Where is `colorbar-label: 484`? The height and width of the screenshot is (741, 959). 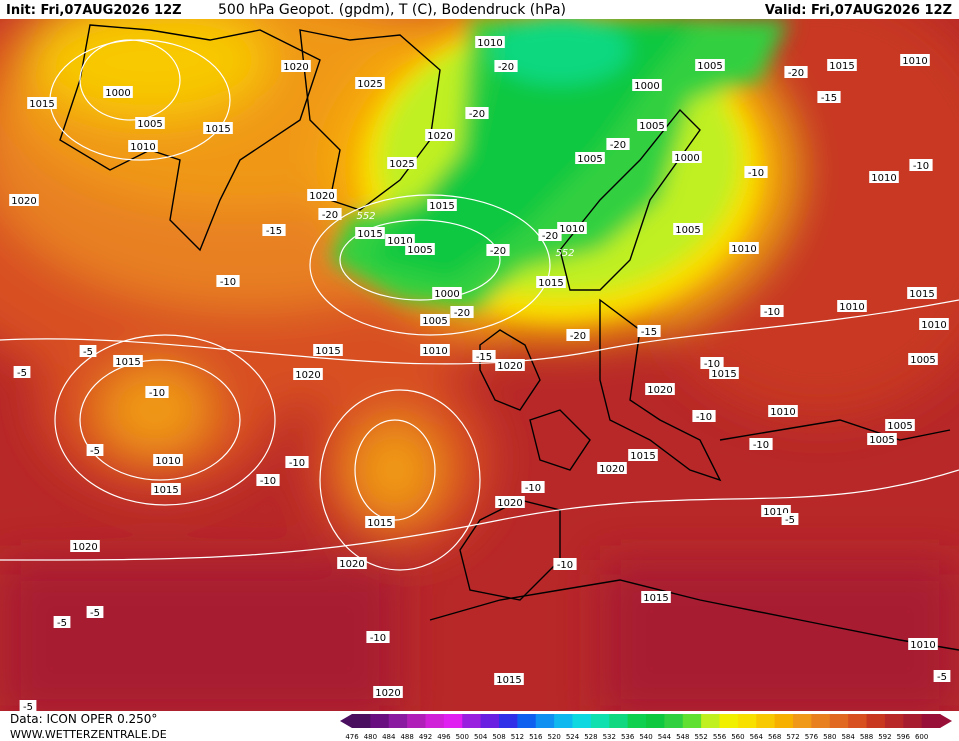 colorbar-label: 484 is located at coordinates (389, 737).